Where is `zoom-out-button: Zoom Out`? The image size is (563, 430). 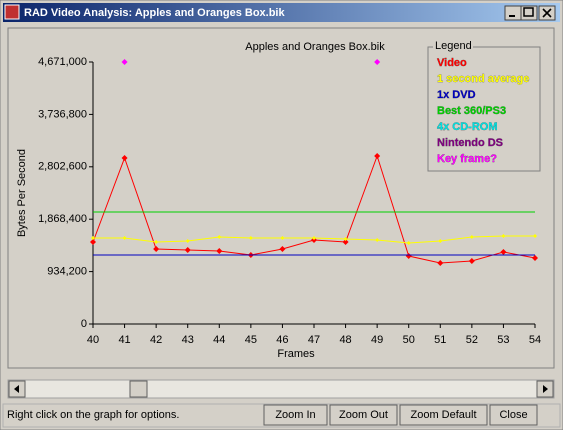 zoom-out-button: Zoom Out is located at coordinates (363, 415).